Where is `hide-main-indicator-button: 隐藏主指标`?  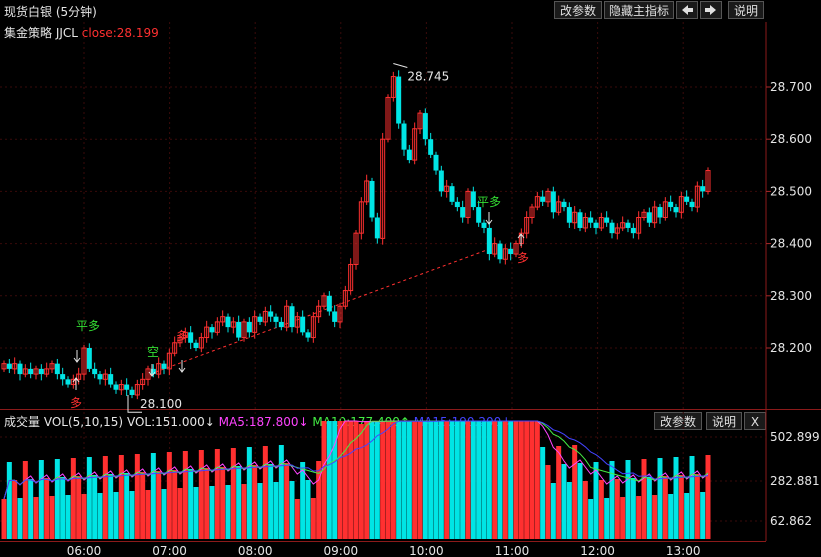
hide-main-indicator-button: 隐藏主指标 is located at coordinates (639, 10).